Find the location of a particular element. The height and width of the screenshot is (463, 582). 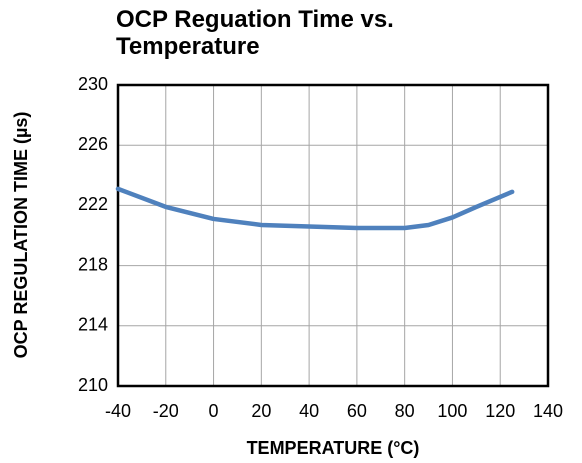

x-tick-label: 120 is located at coordinates (500, 411).